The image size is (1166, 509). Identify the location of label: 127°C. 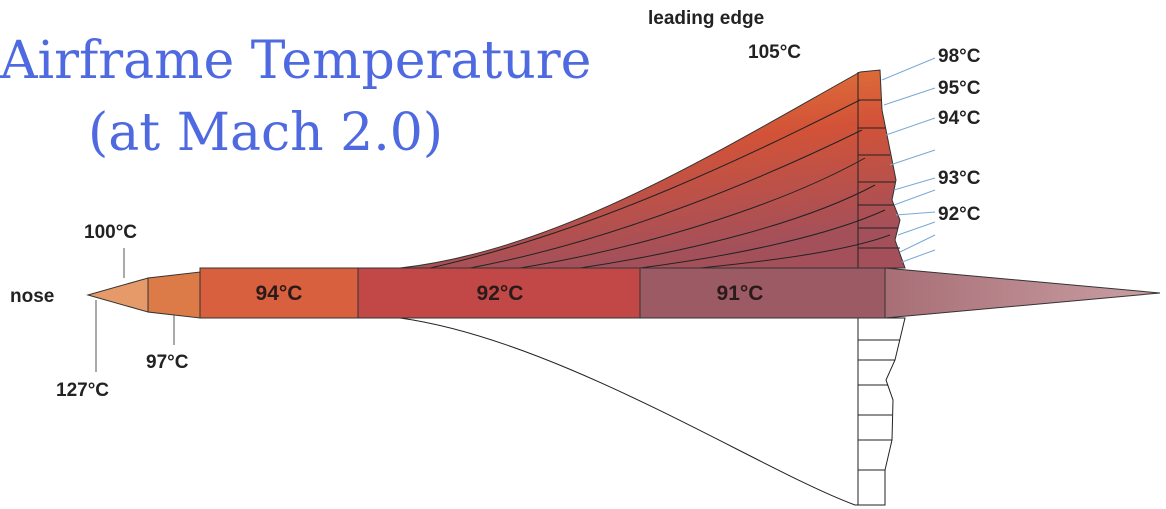
(82, 390).